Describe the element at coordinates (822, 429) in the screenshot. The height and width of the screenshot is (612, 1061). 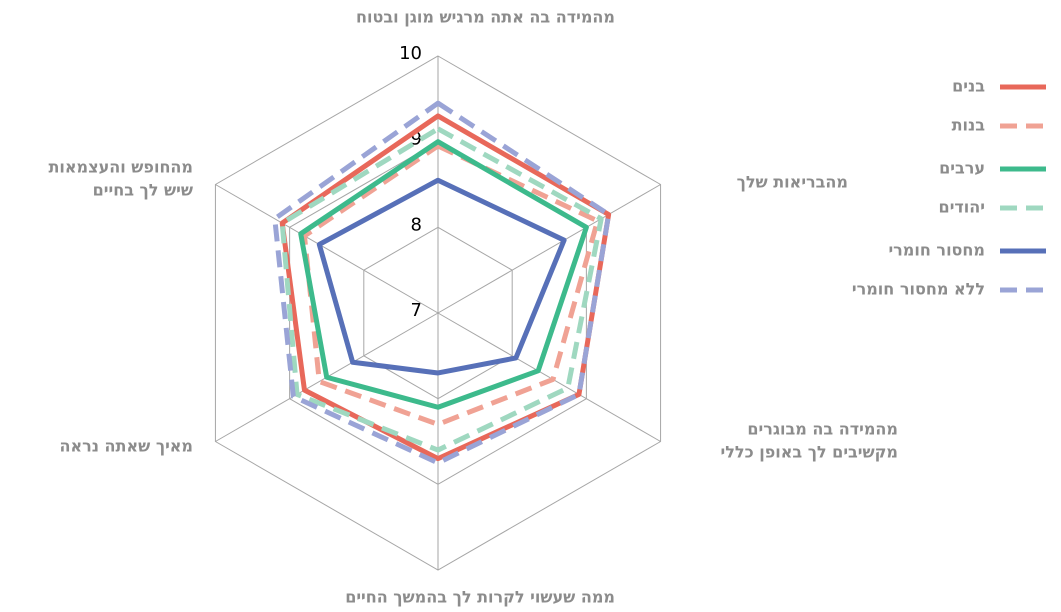
I see `category-label: מהמידה בה מבוגרים` at that location.